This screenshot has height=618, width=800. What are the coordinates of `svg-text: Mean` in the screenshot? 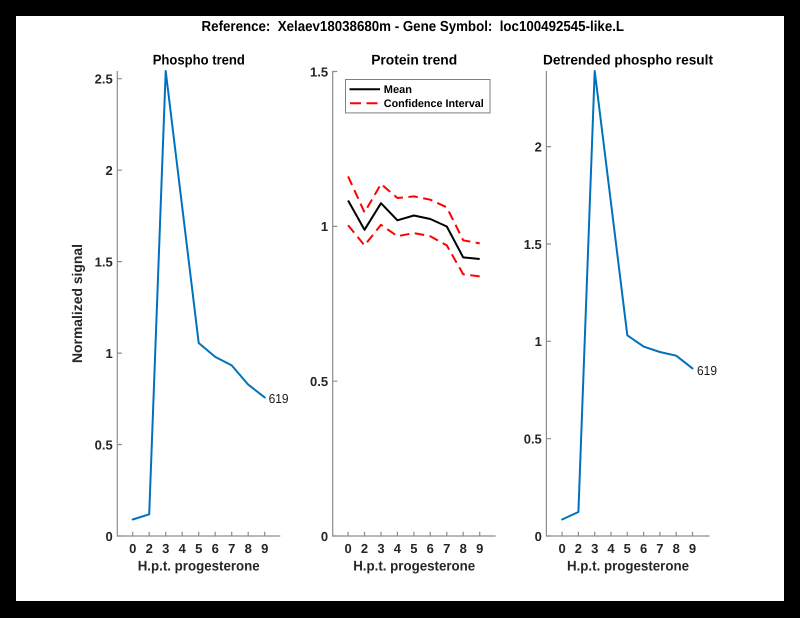 It's located at (398, 90).